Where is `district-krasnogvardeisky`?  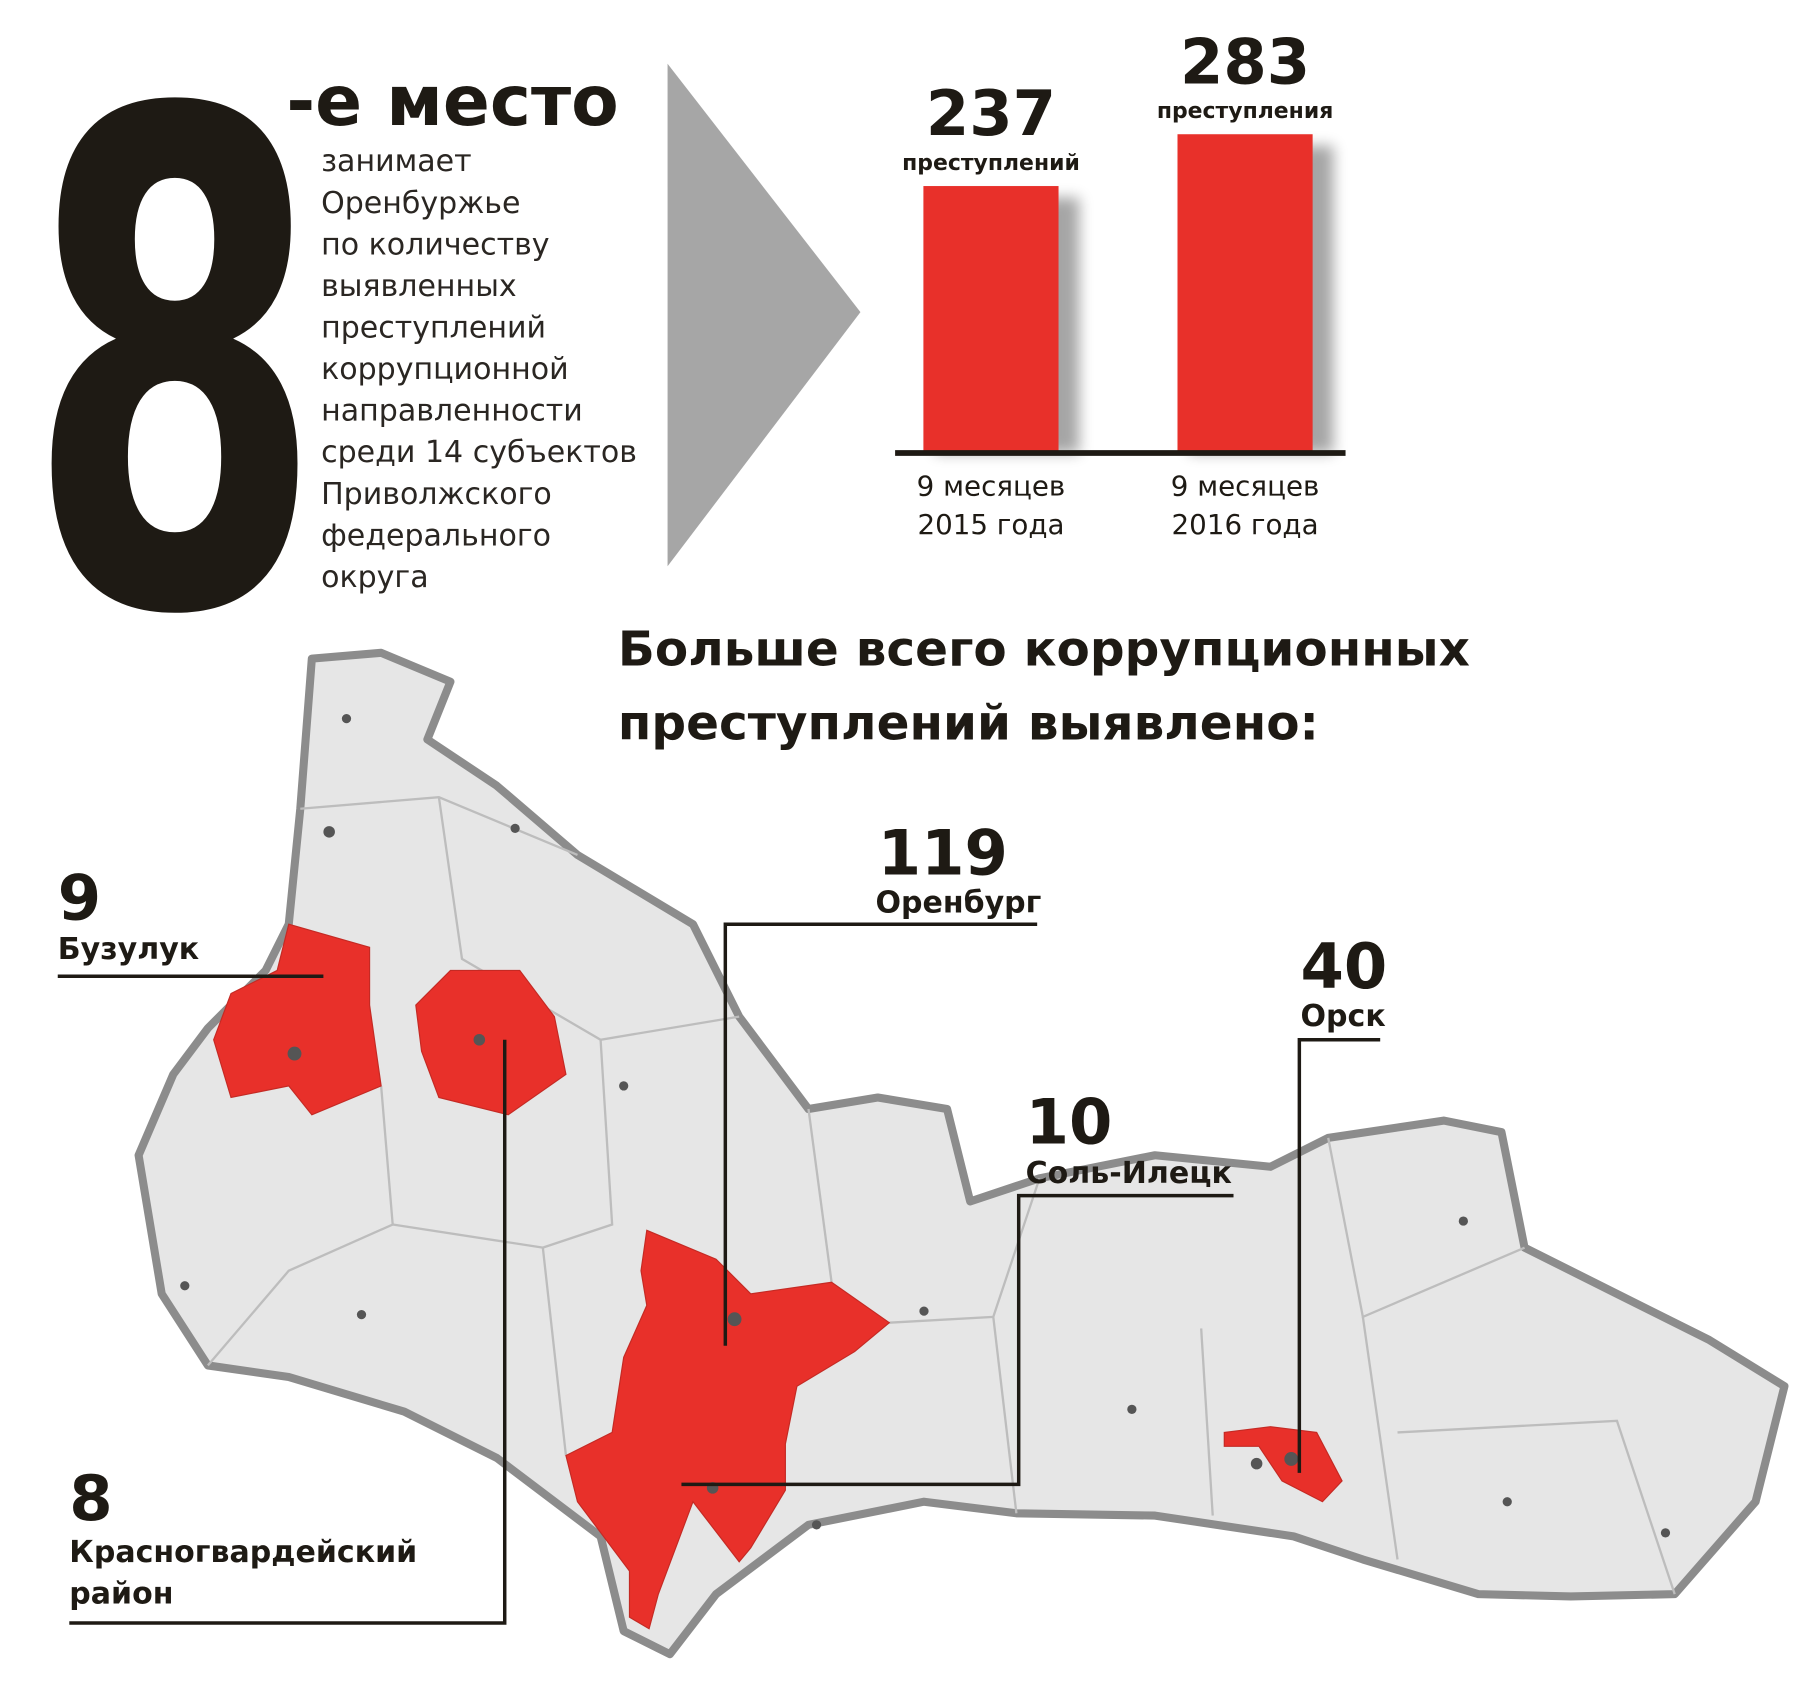
district-krasnogvardeisky is located at coordinates (491, 1042).